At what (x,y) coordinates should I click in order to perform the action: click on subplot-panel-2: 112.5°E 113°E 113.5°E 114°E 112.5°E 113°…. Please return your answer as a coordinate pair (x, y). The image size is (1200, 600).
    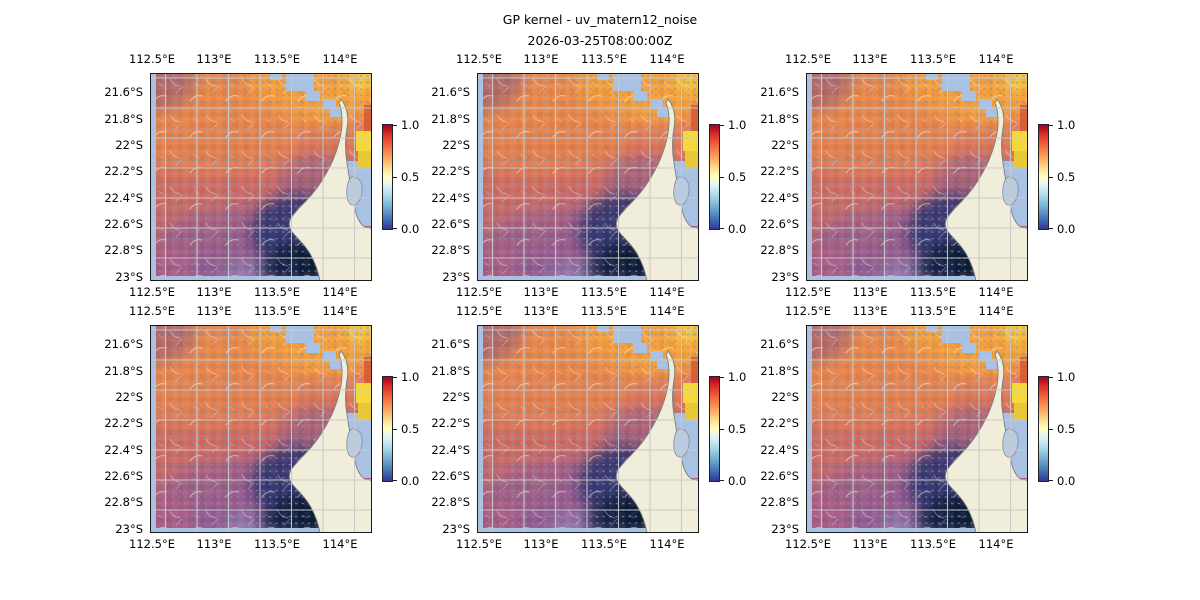
    Looking at the image, I should click on (588, 175).